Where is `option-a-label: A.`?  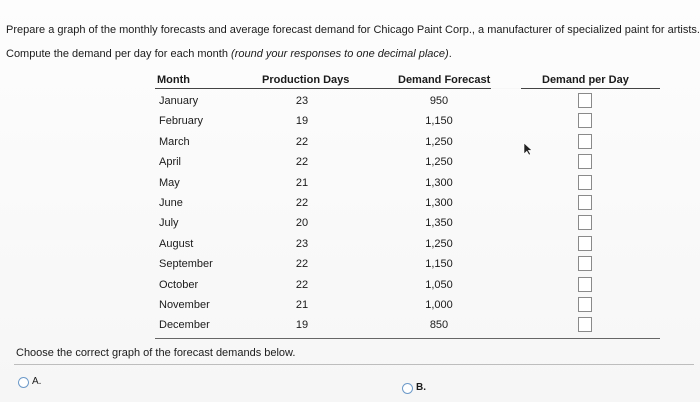 option-a-label: A. is located at coordinates (37, 381).